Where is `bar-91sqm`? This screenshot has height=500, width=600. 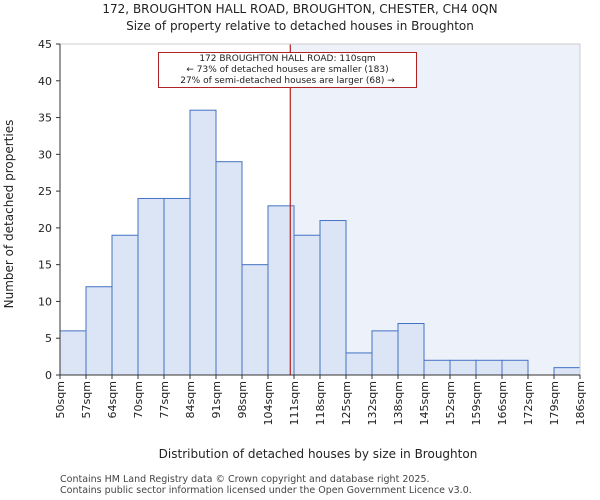 bar-91sqm is located at coordinates (229, 268).